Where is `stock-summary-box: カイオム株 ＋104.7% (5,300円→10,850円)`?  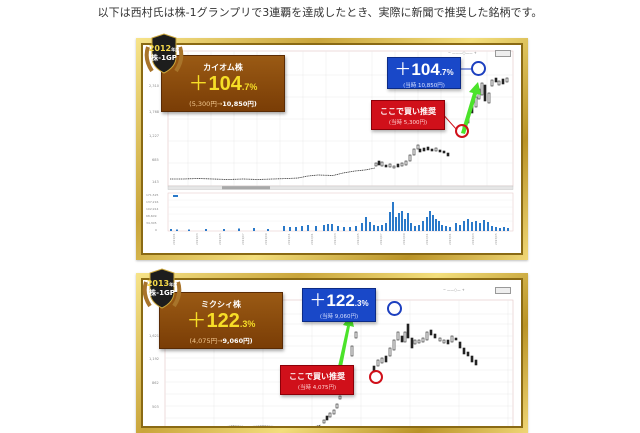
stock-summary-box: カイオム株 ＋104.7% (5,300円→10,850円) is located at coordinates (223, 83).